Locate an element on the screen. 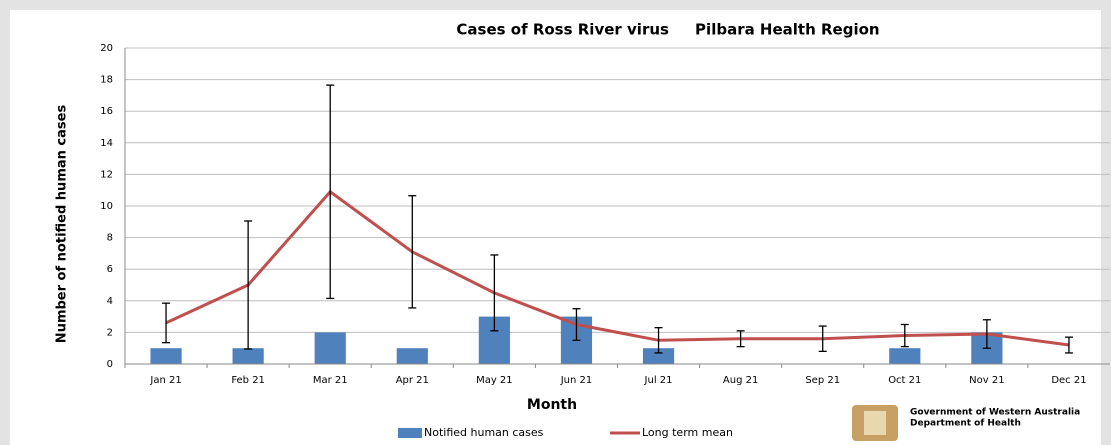  legend-swatch is located at coordinates (410, 433).